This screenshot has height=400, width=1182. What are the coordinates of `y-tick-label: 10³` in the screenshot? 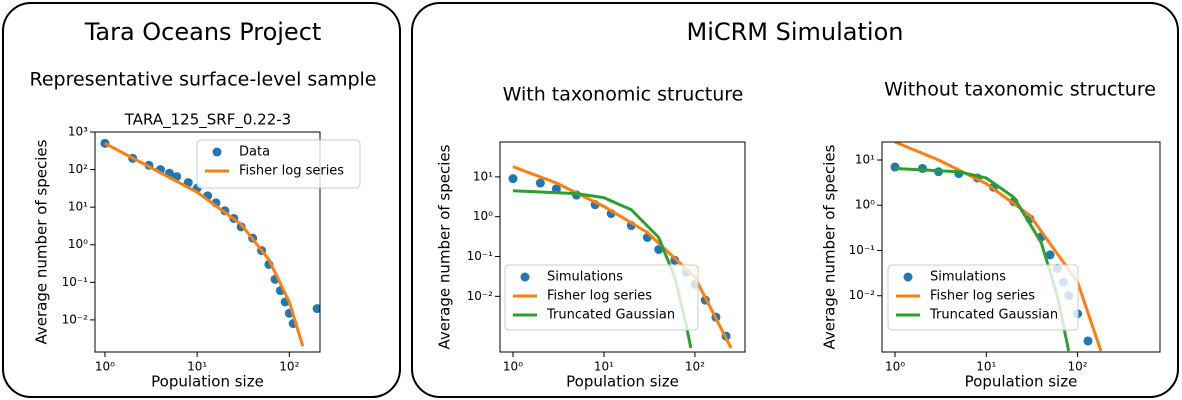 It's located at (78, 132).